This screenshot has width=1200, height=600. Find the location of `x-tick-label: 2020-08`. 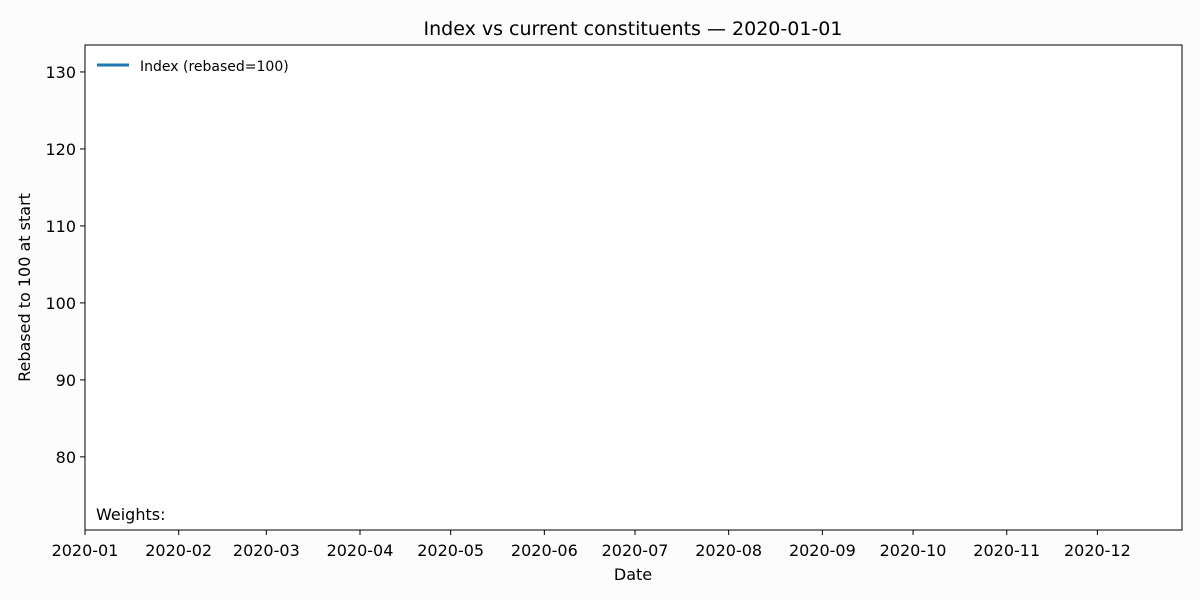

x-tick-label: 2020-08 is located at coordinates (728, 550).